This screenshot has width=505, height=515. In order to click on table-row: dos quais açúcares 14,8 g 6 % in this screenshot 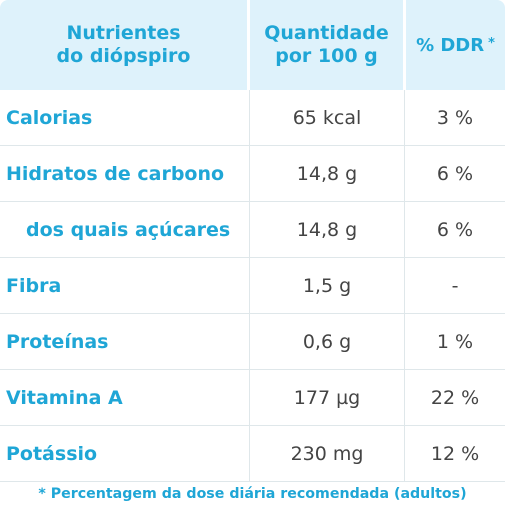, I will do `click(252, 230)`.